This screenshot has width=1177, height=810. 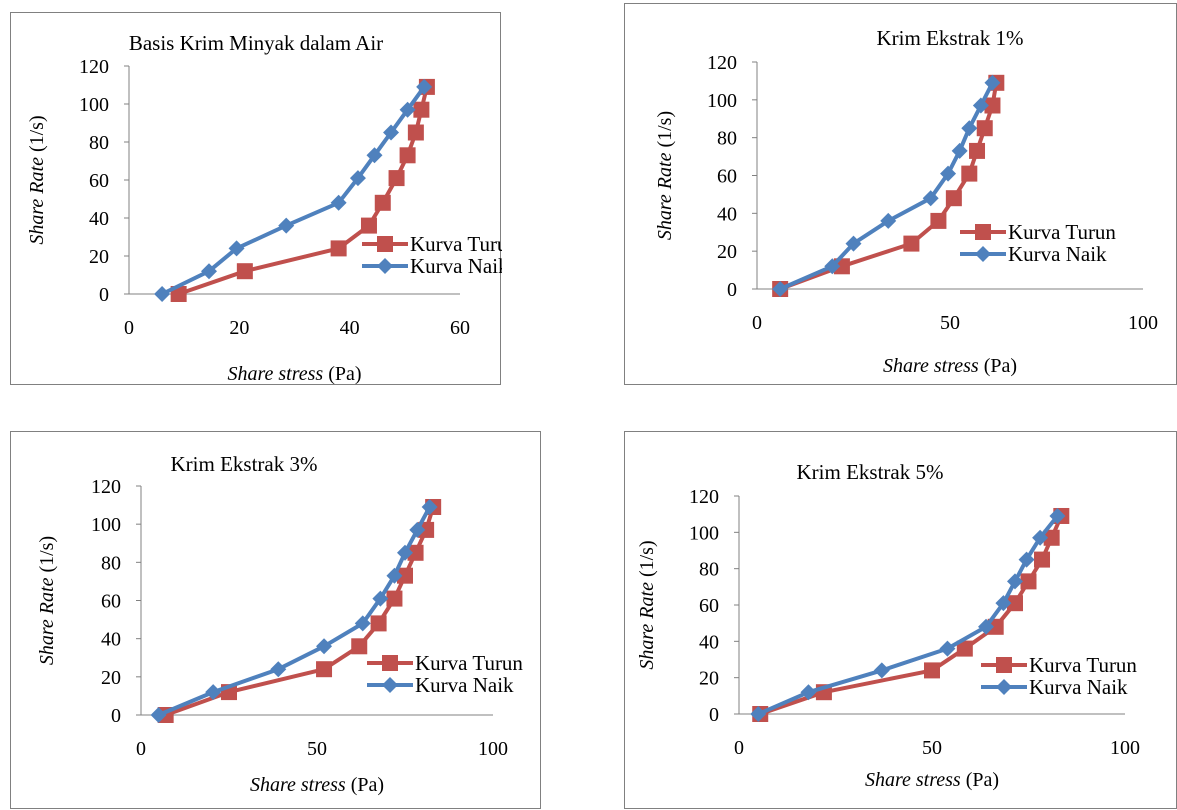 I want to click on legend-marker-naik, so click(x=1004, y=687).